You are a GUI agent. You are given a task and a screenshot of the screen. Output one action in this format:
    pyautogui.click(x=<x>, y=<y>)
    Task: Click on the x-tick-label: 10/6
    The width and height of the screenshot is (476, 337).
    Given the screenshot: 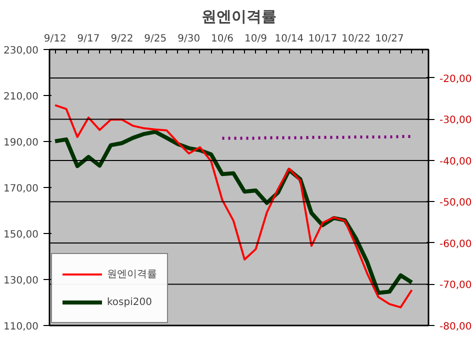 What is the action you would take?
    pyautogui.click(x=222, y=39)
    